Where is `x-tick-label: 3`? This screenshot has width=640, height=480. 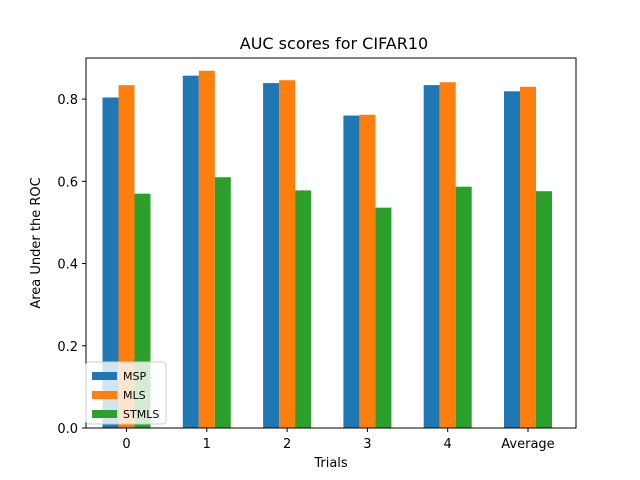 x-tick-label: 3 is located at coordinates (367, 444).